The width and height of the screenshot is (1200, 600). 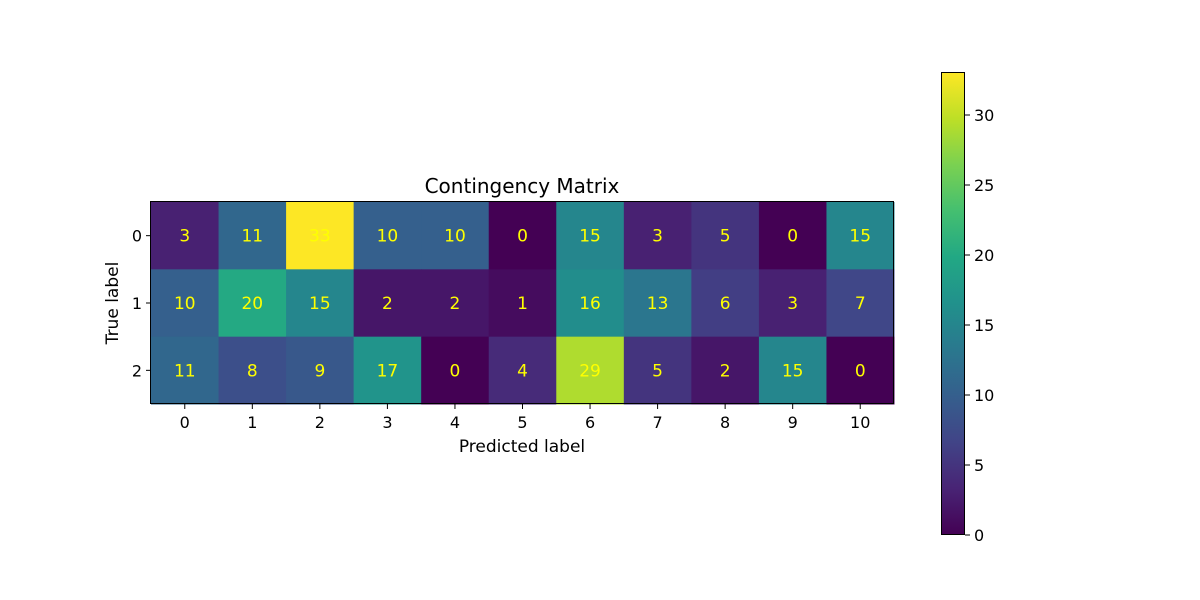 What do you see at coordinates (185, 422) in the screenshot?
I see `x-tick-label: 0` at bounding box center [185, 422].